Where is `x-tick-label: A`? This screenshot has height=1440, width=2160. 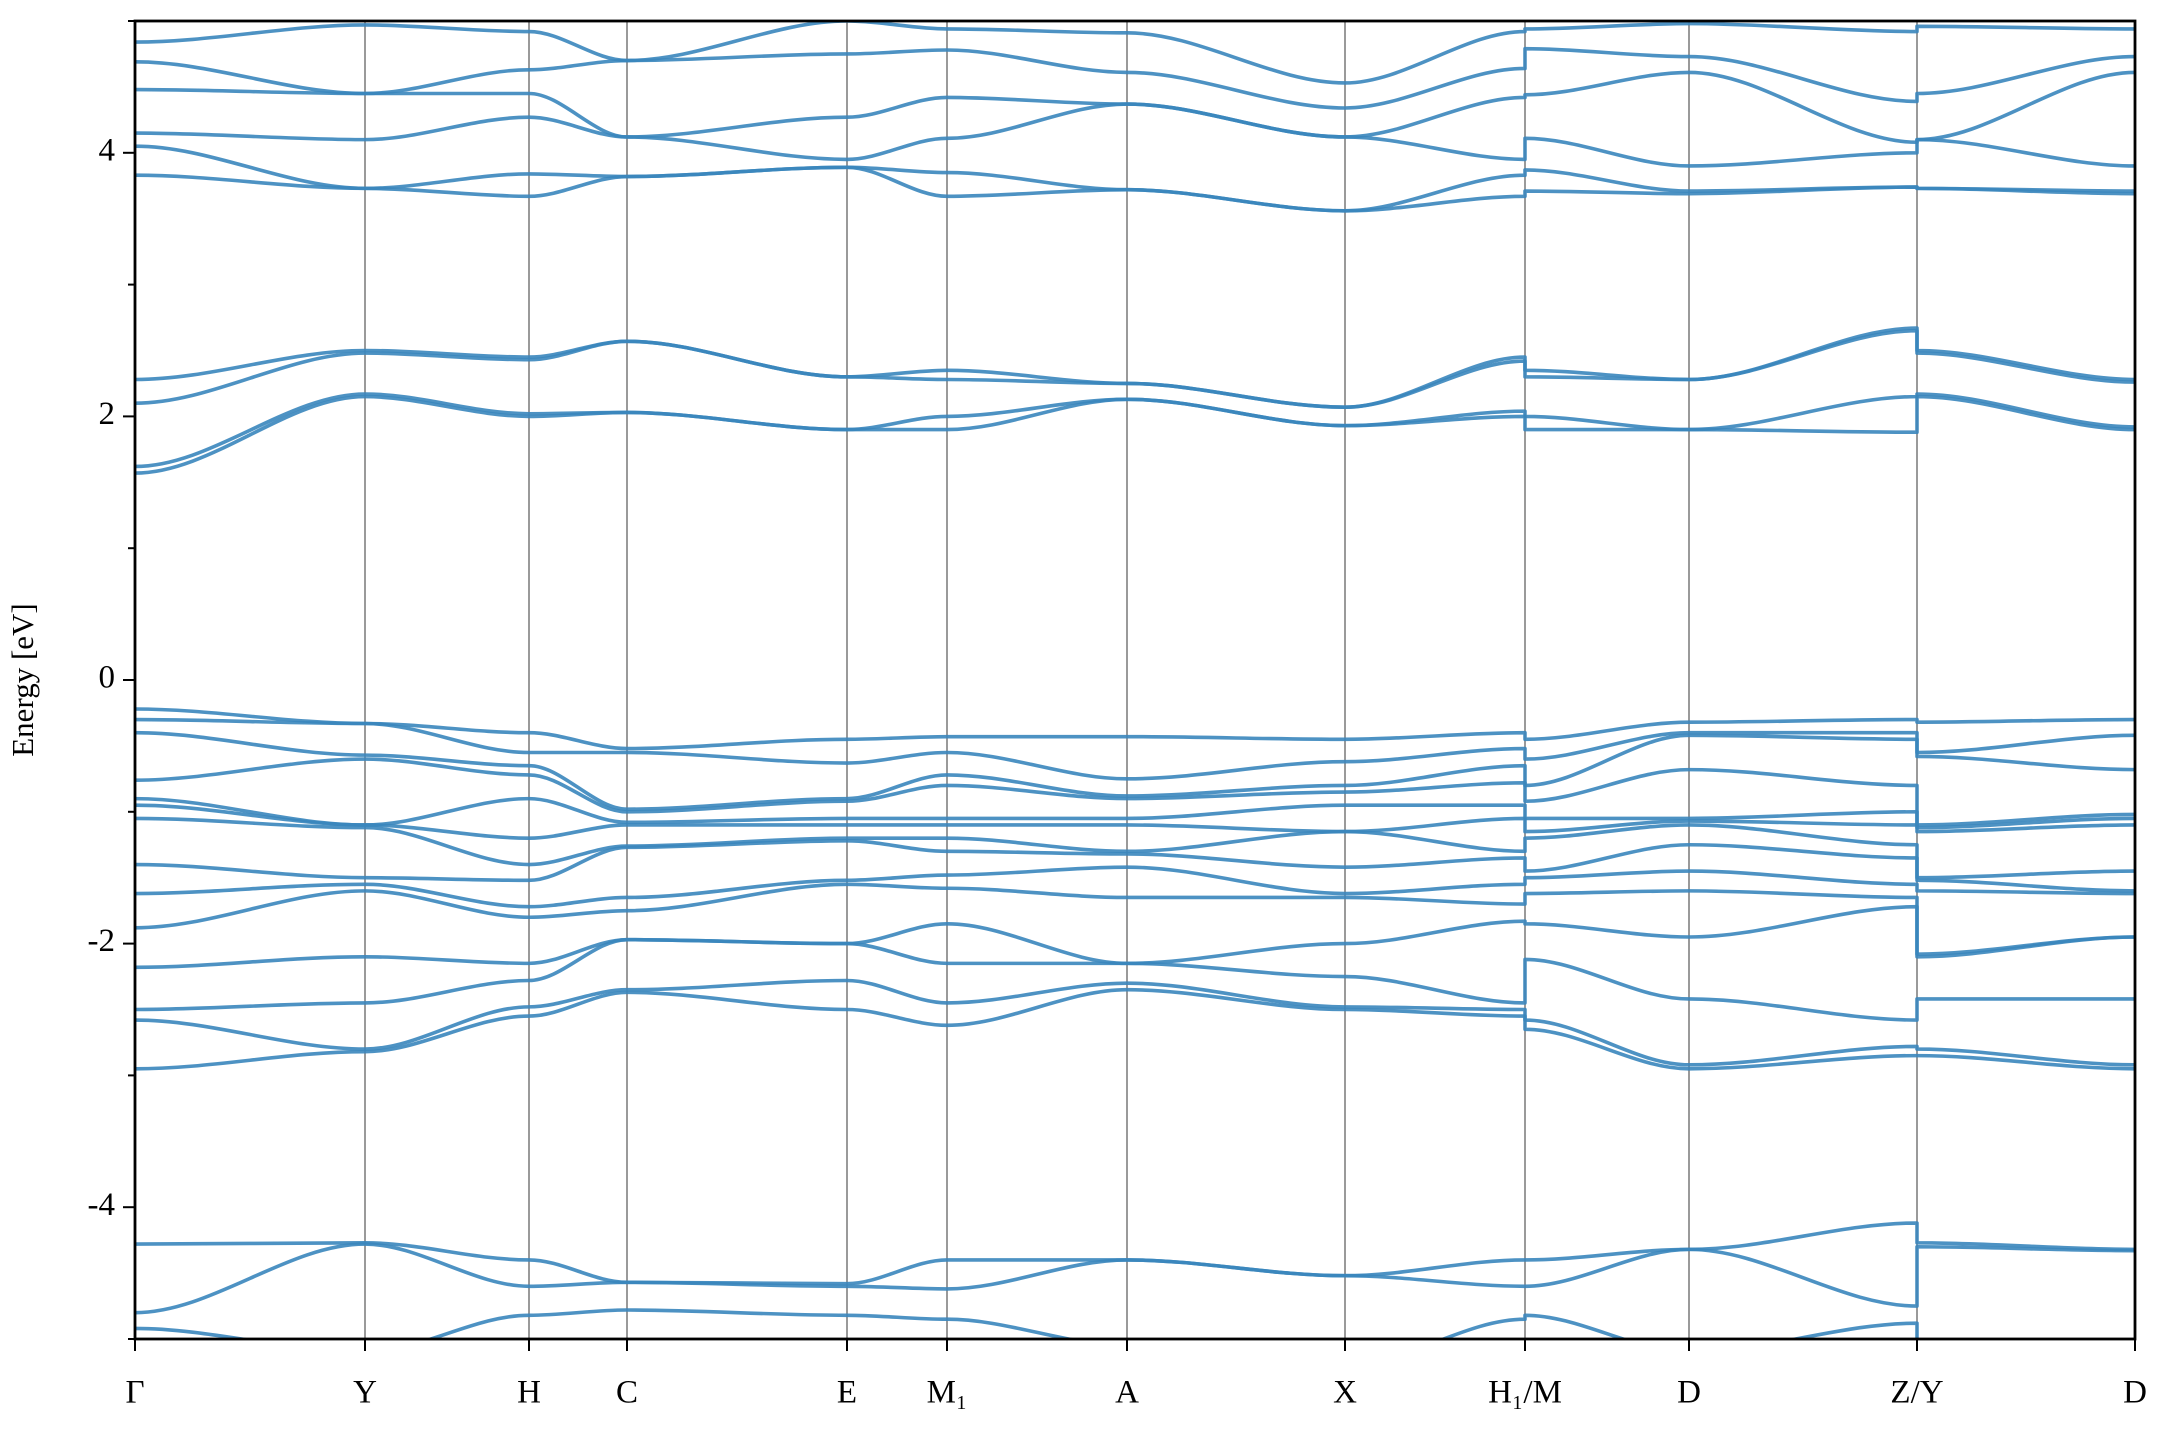 x-tick-label: A is located at coordinates (1127, 1393).